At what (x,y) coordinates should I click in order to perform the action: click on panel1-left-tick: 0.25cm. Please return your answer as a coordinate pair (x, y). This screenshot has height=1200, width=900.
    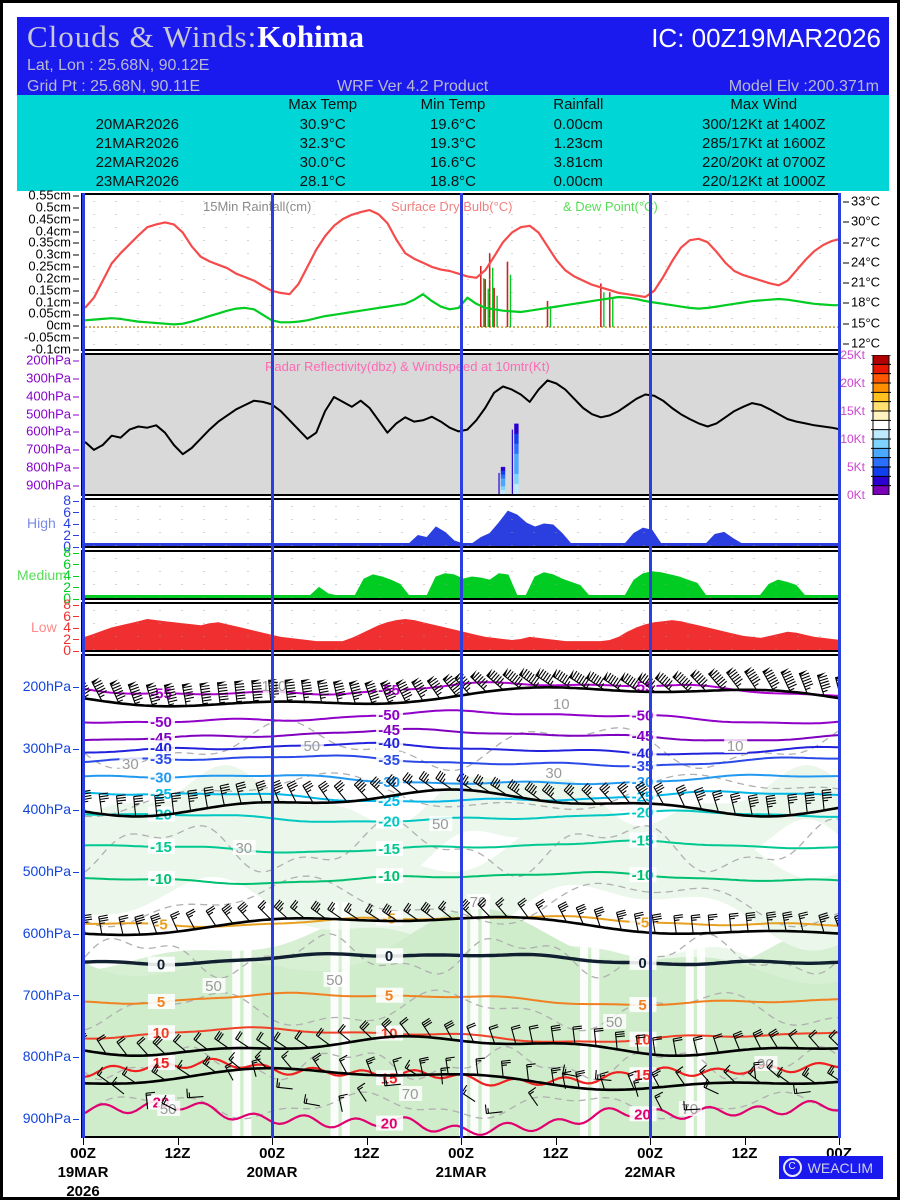
    Looking at the image, I should click on (41, 266).